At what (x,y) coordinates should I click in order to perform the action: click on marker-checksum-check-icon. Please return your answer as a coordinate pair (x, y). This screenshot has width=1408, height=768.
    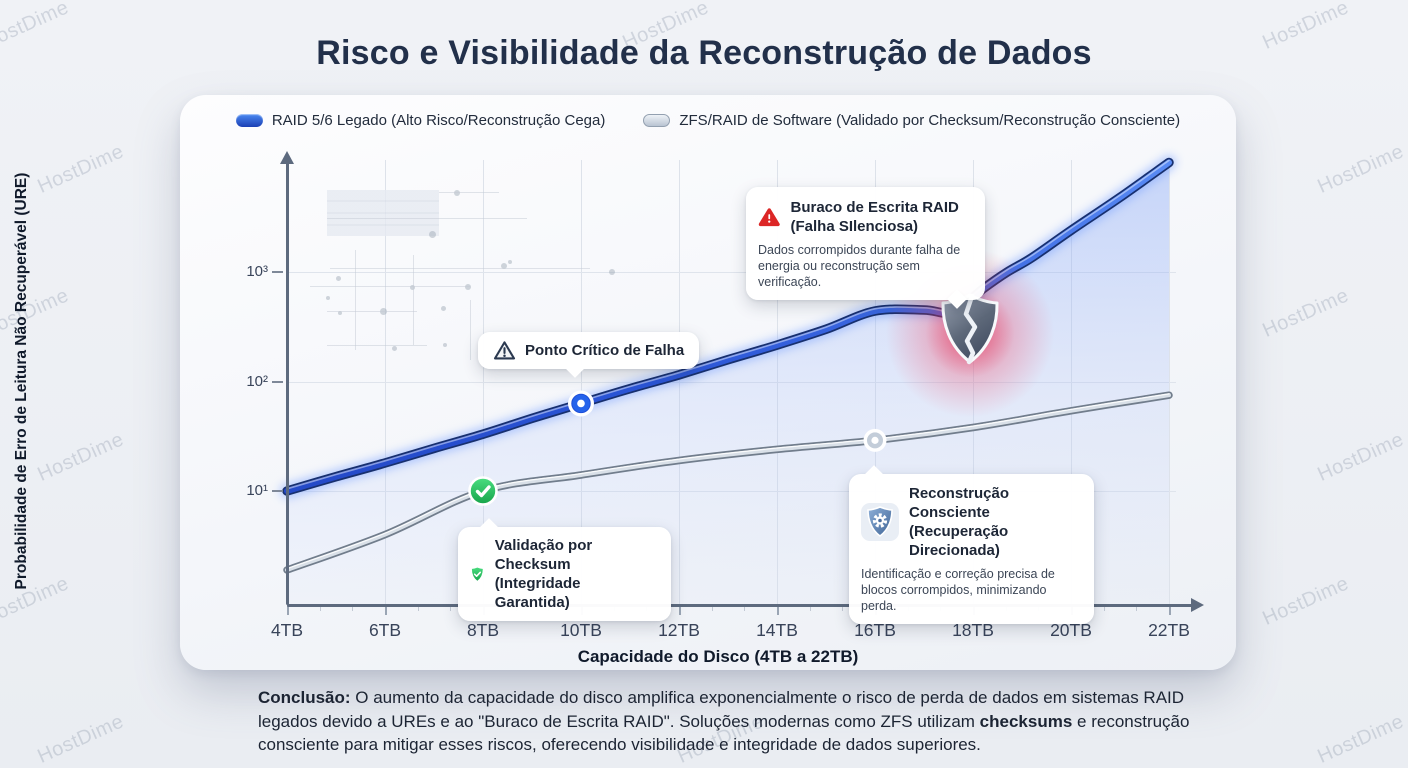
    Looking at the image, I should click on (483, 491).